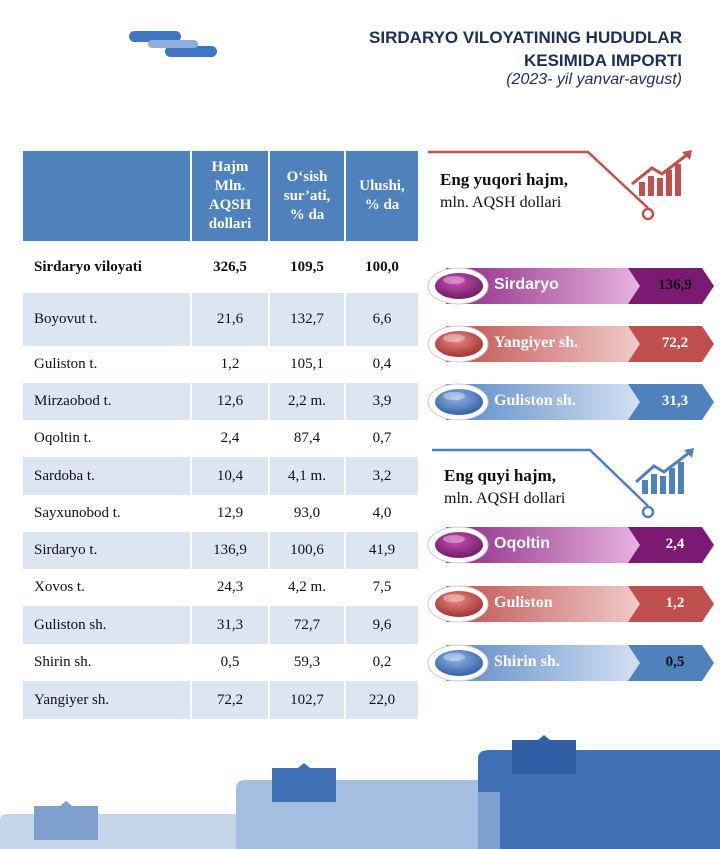  Describe the element at coordinates (107, 196) in the screenshot. I see `header-region` at that location.